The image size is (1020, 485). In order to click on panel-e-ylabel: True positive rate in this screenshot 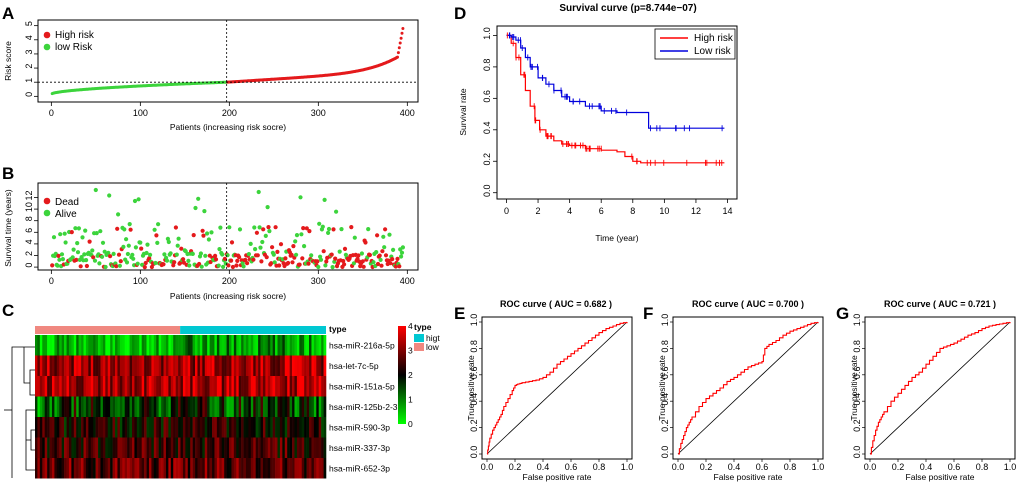, I will do `click(471, 388)`.